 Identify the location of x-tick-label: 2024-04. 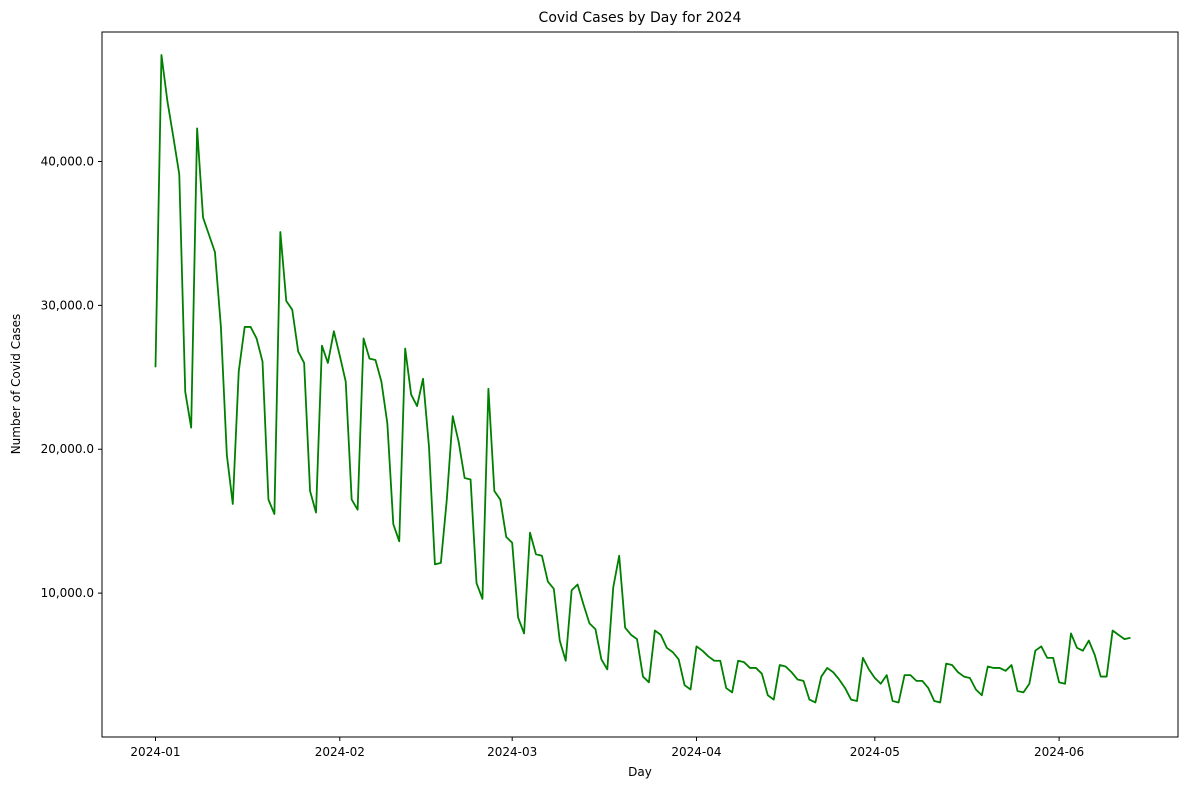
(696, 752).